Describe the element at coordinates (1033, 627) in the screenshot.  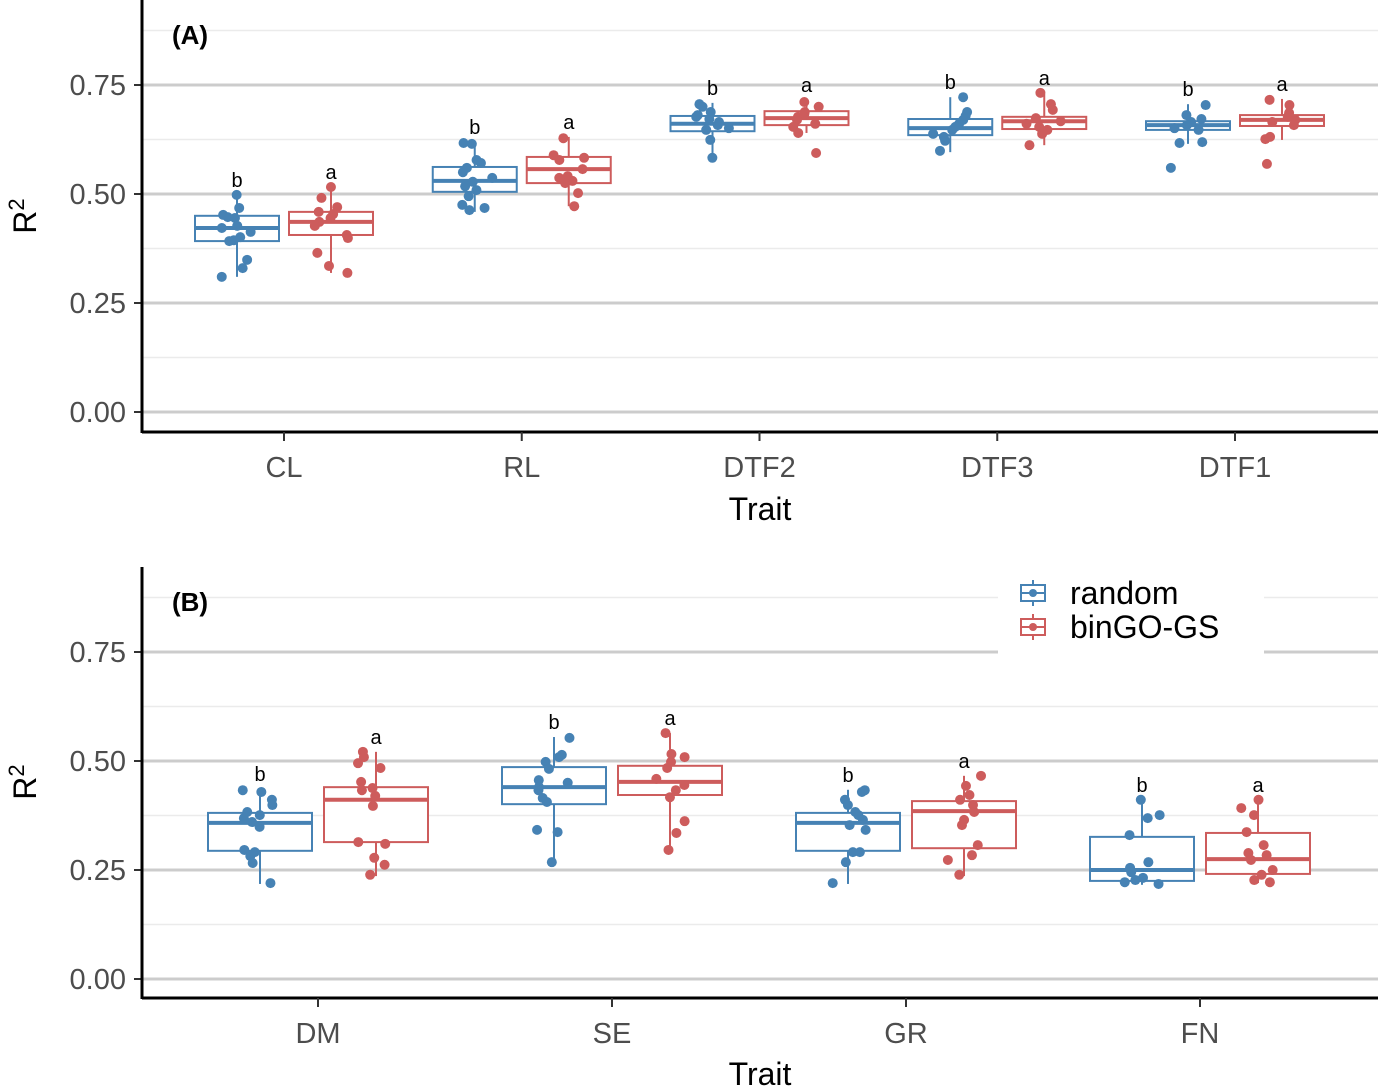
I see `legend-point` at that location.